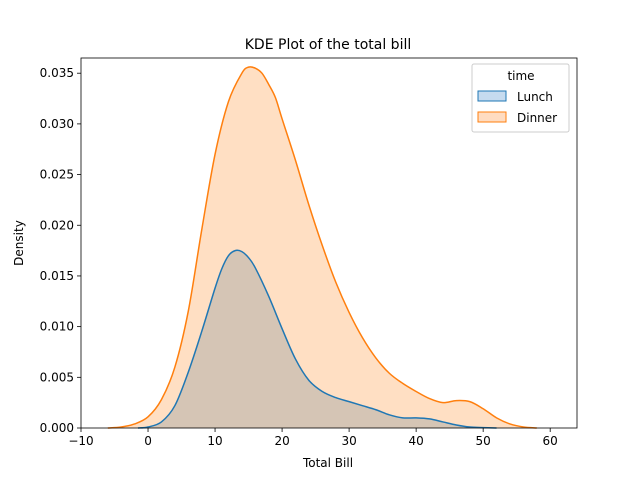 Image resolution: width=640 pixels, height=484 pixels. I want to click on x-tick-label: 60, so click(550, 441).